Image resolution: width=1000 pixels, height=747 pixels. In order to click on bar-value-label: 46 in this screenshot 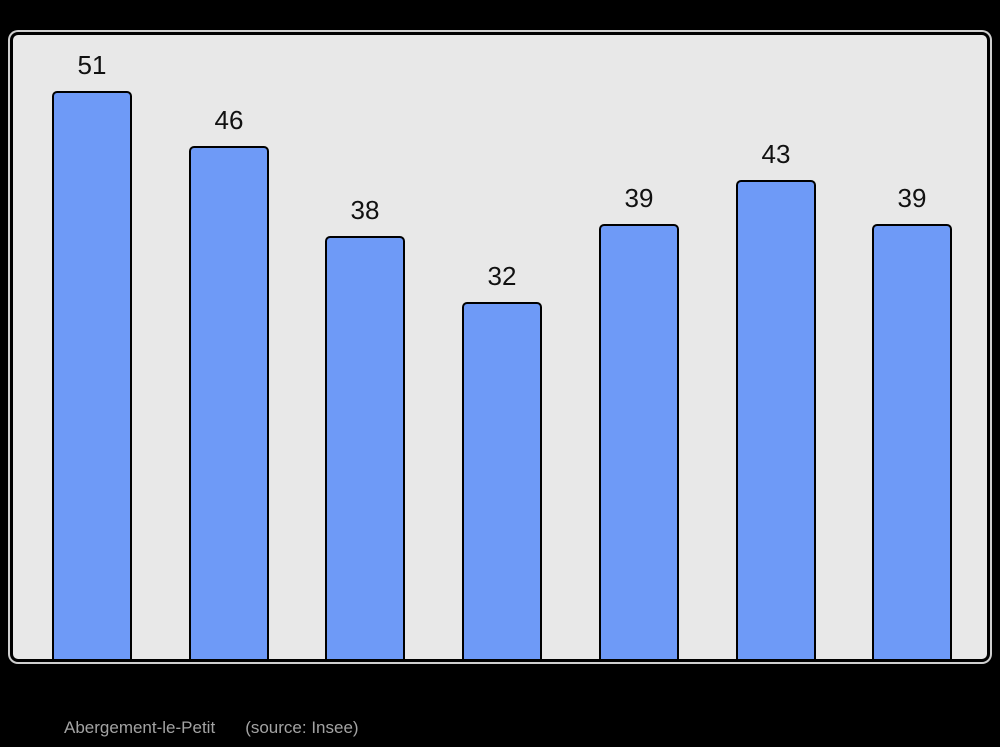, I will do `click(229, 120)`.